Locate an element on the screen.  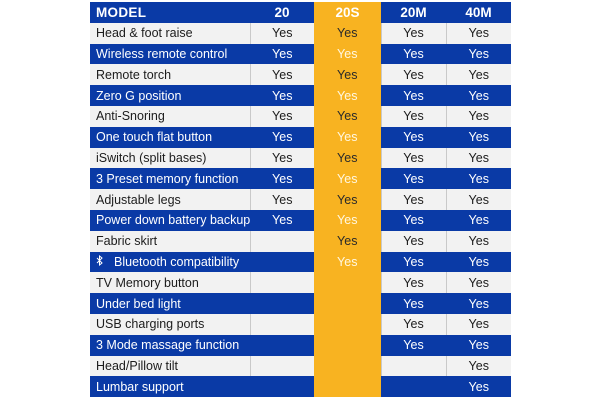
feature-cell: Wireless remote control is located at coordinates (170, 54).